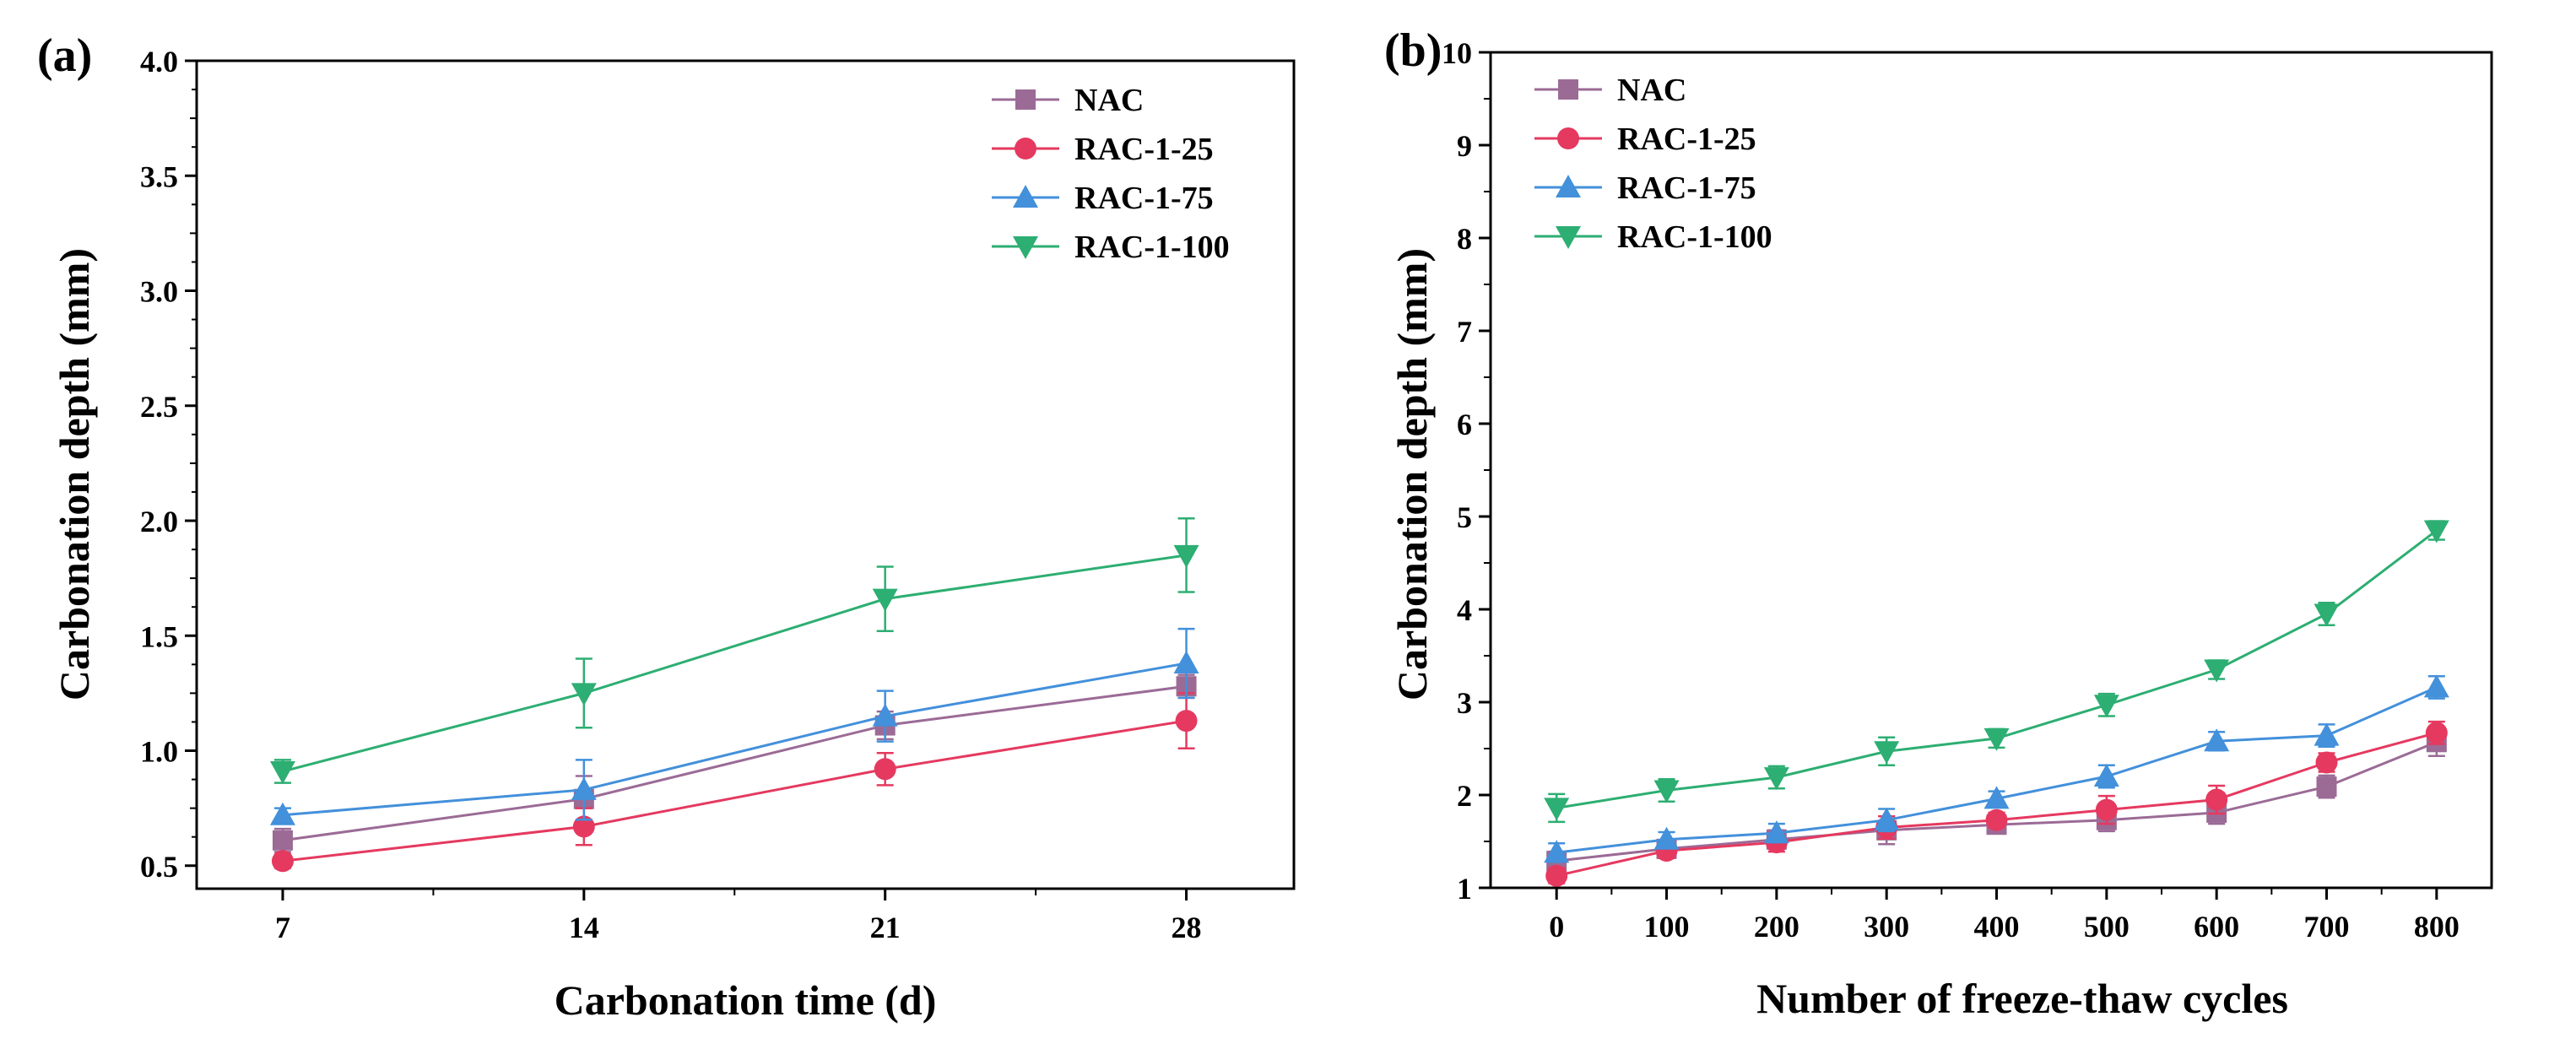  Describe the element at coordinates (159, 867) in the screenshot. I see `y-tick-label: 0.5` at that location.